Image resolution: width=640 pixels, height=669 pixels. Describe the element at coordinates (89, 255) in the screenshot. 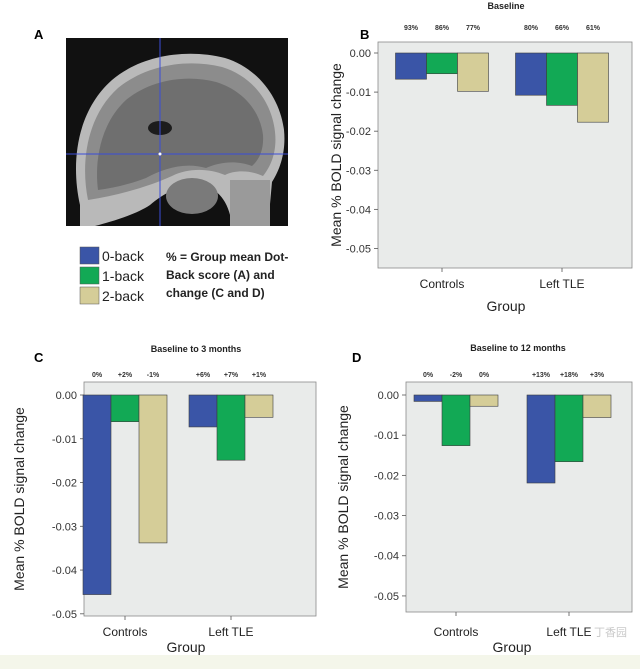

I see `legend-swatch-0-back` at that location.